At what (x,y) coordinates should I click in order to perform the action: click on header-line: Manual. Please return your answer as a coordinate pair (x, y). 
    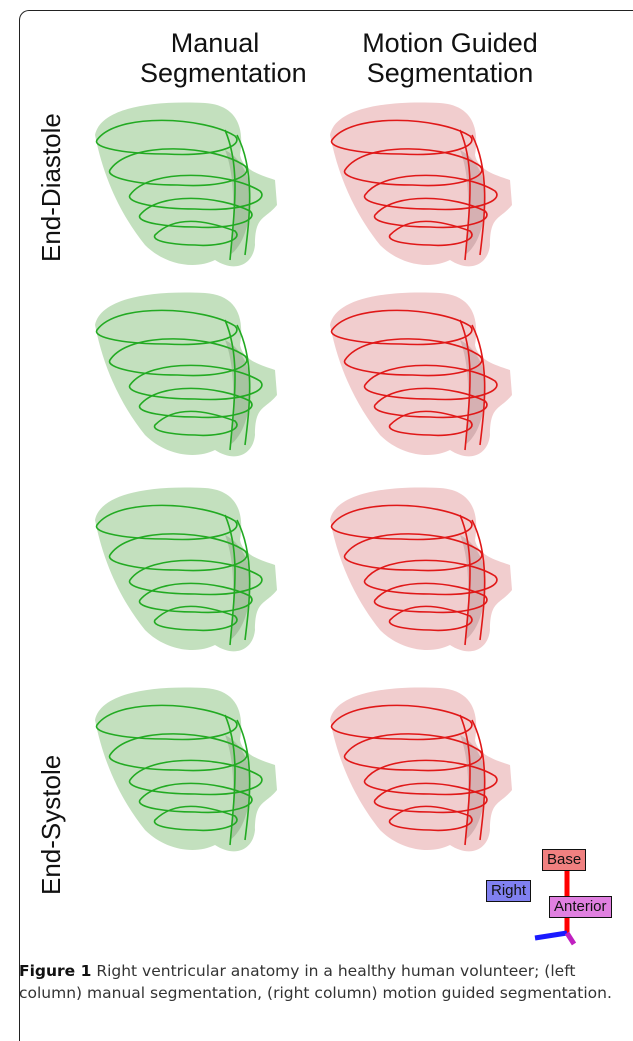
    Looking at the image, I should click on (215, 43).